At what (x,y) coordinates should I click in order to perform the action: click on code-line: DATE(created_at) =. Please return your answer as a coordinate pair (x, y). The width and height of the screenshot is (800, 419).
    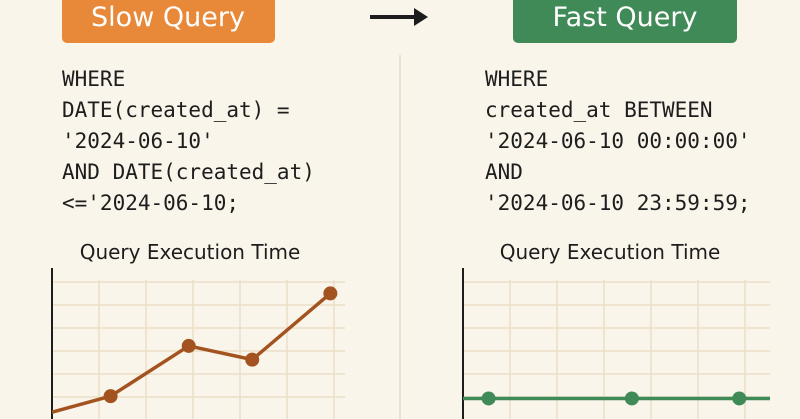
    Looking at the image, I should click on (176, 110).